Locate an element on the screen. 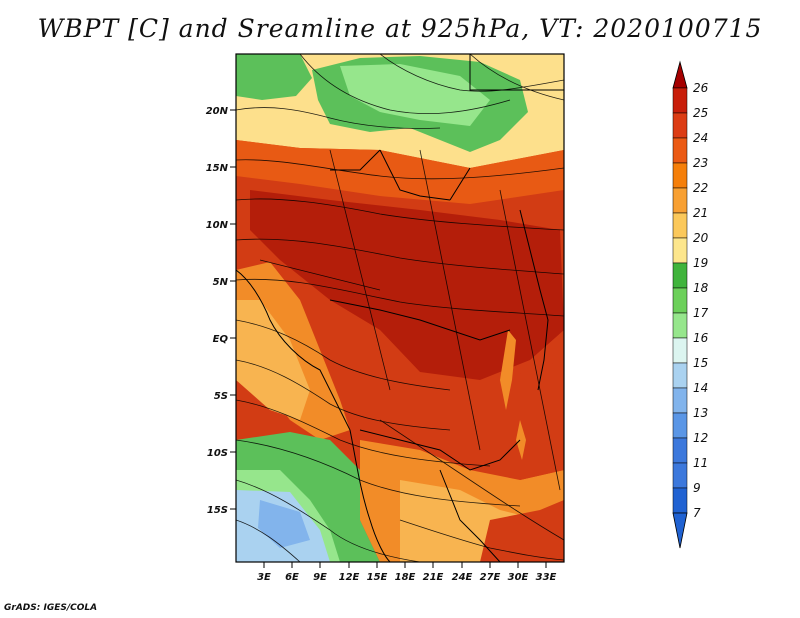 The image size is (800, 618). colorbar-label-23: 23 is located at coordinates (700, 163).